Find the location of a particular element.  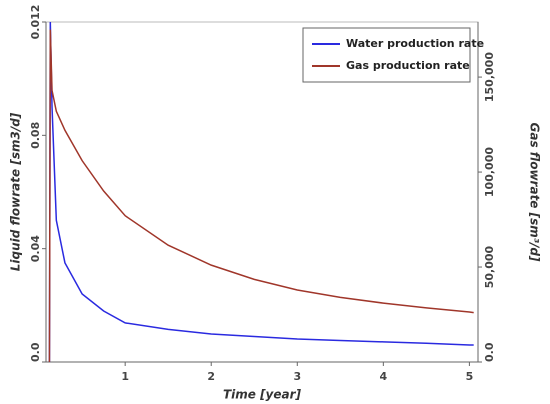

legend is located at coordinates (386, 55).